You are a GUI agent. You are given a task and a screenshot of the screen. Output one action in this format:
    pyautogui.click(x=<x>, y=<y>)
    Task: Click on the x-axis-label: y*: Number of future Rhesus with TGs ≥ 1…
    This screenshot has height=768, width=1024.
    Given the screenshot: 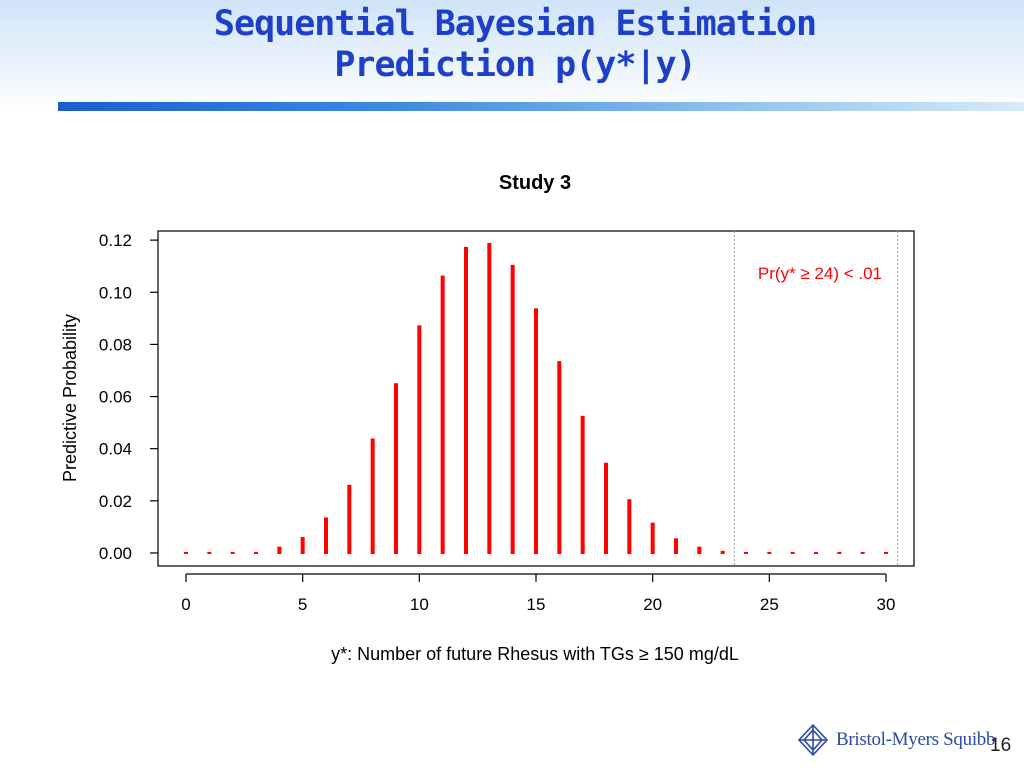 What is the action you would take?
    pyautogui.click(x=535, y=654)
    